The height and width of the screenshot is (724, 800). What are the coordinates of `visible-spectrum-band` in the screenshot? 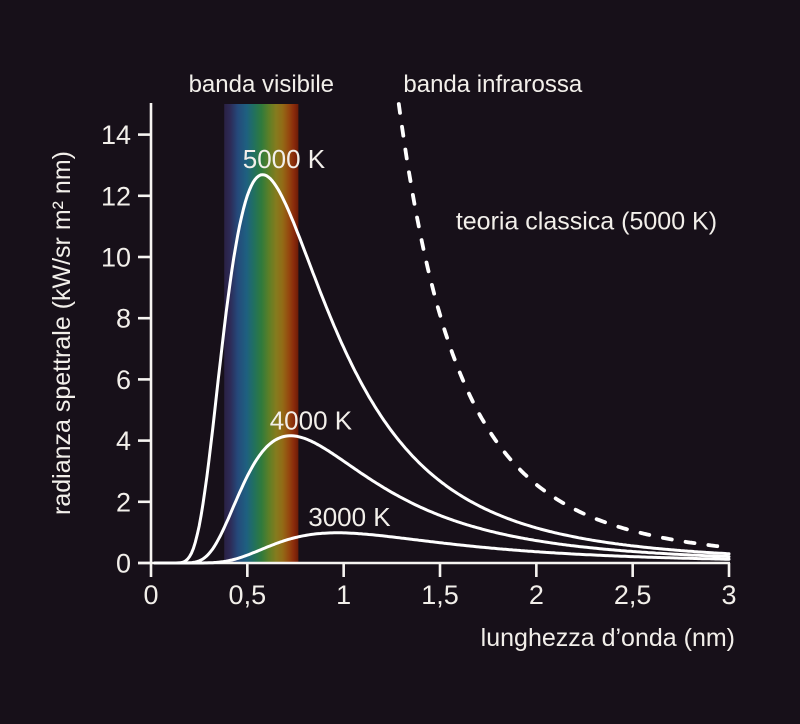 It's located at (261, 333).